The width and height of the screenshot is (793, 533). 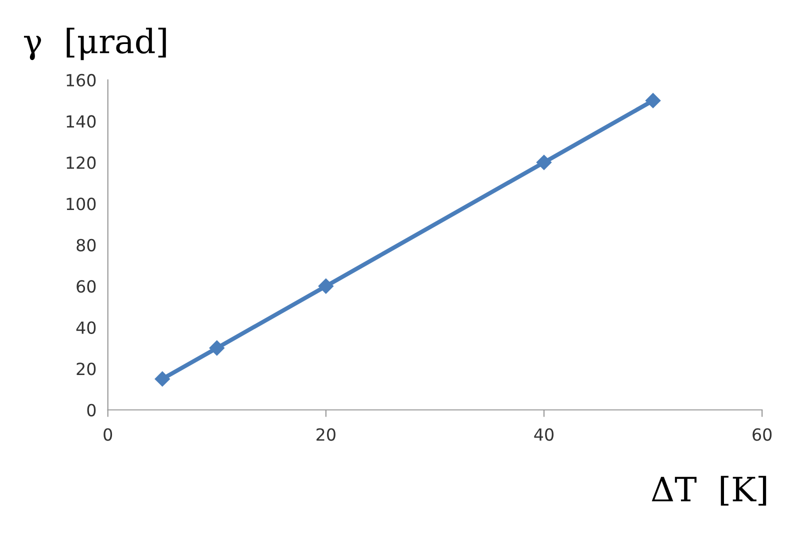 What do you see at coordinates (91, 410) in the screenshot?
I see `y-tick-label: 0` at bounding box center [91, 410].